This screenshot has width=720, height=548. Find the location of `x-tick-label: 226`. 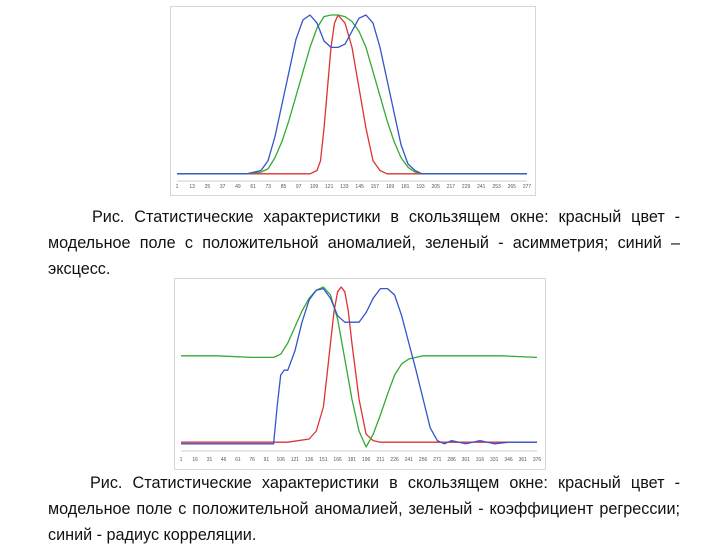

x-tick-label: 226 is located at coordinates (394, 460).